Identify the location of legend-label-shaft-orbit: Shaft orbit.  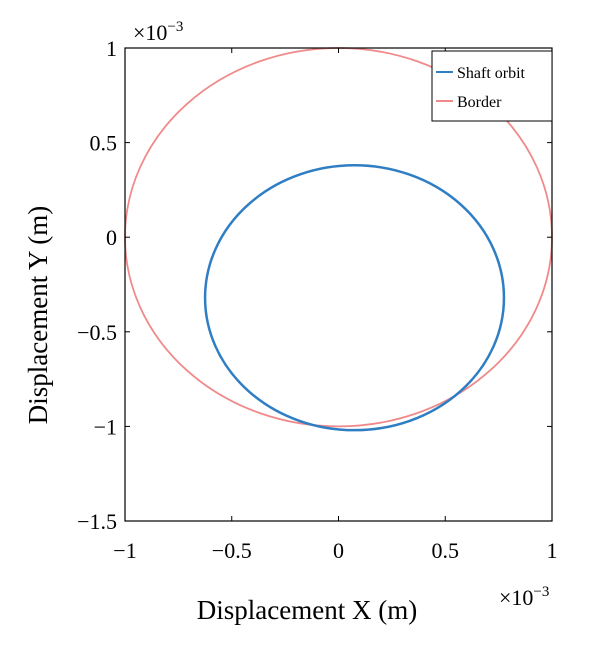
(491, 73).